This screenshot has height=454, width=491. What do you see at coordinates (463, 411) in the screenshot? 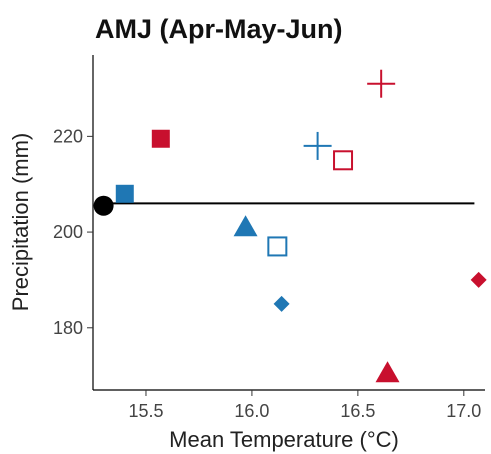
I see `x-tick-label: 17.0` at bounding box center [463, 411].